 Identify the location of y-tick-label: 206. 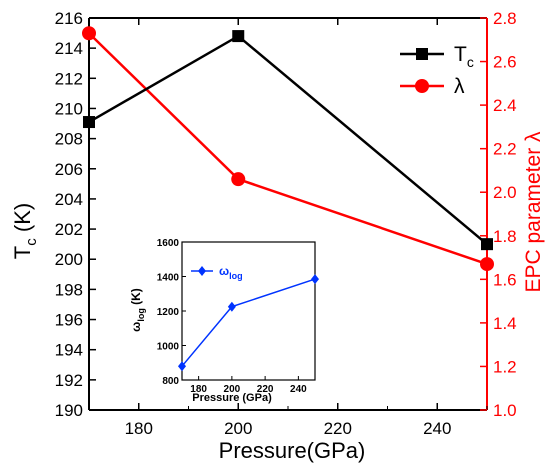
(69, 169).